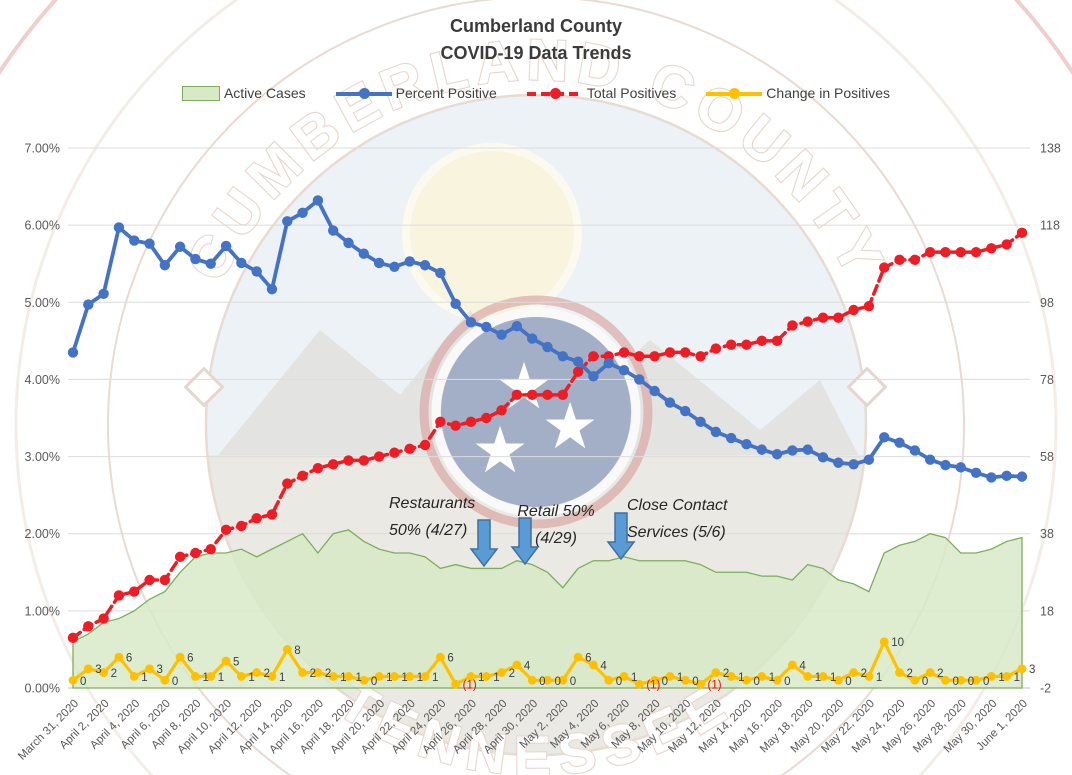  I want to click on chart-title-line2: COVID-19 Data Trends, so click(536, 53).